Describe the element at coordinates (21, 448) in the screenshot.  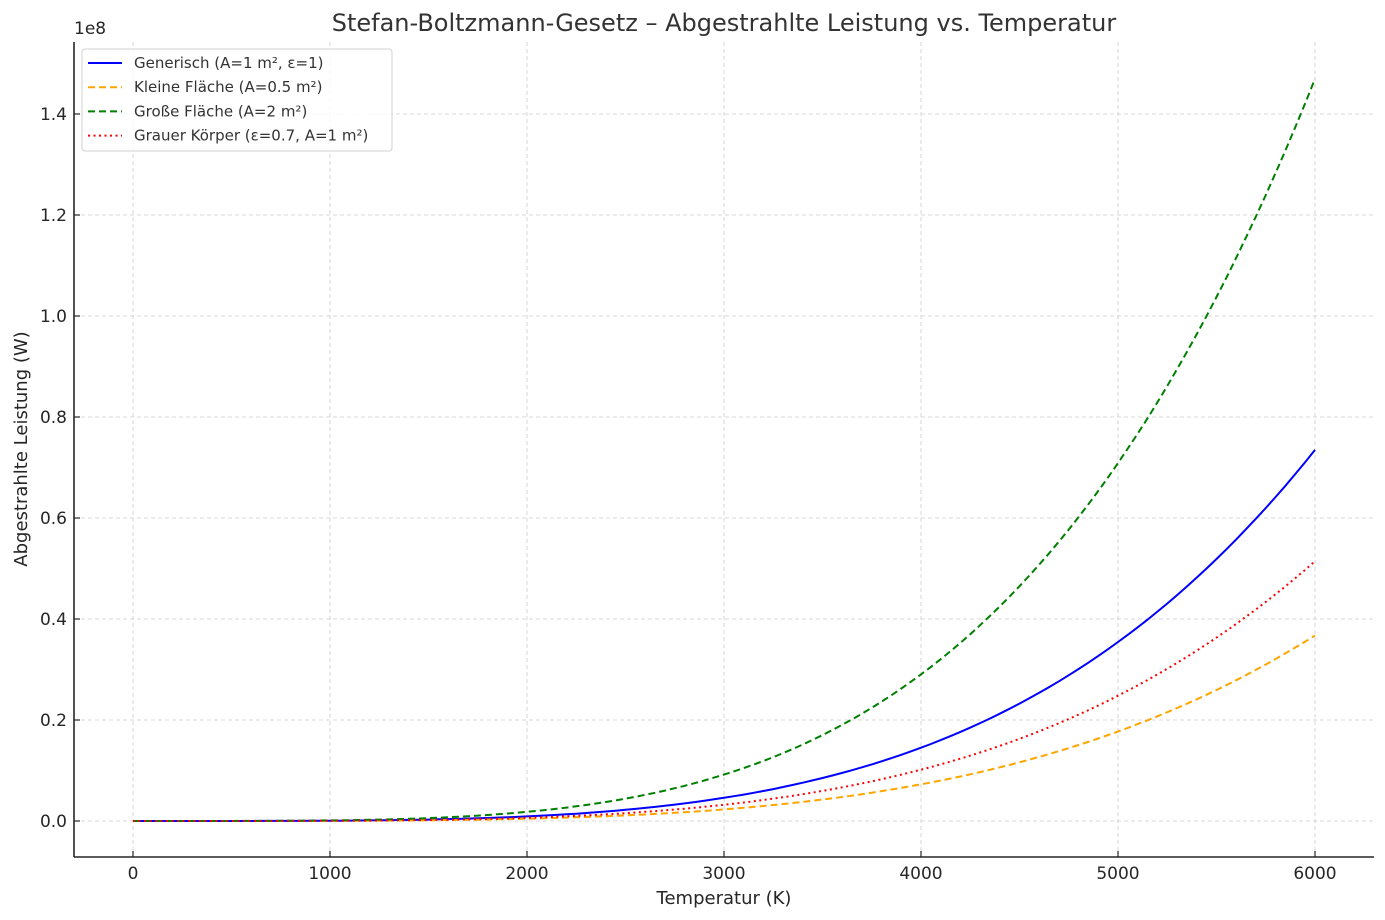
I see `y-axis-label: Abgestrahlte Leistung (W)` at that location.